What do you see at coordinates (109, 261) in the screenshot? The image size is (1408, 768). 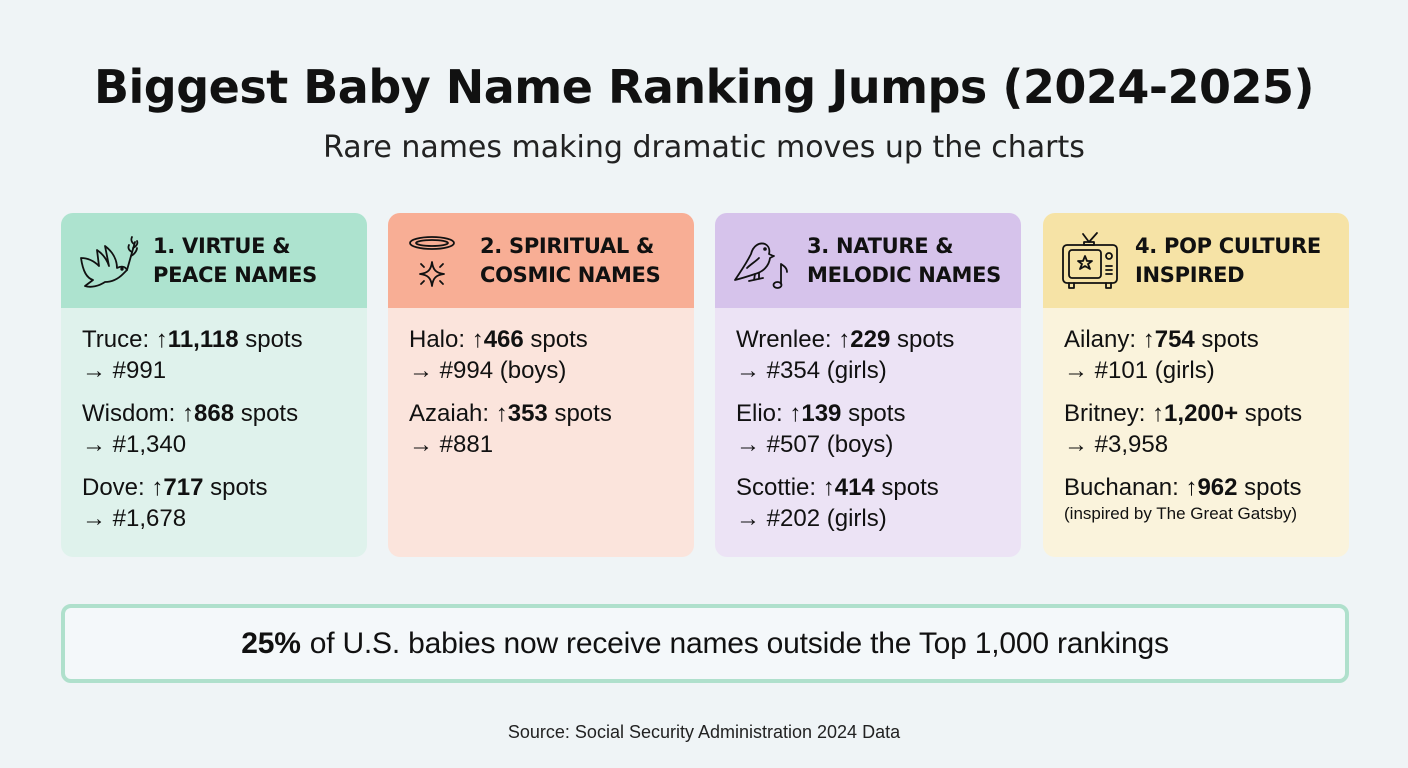 I see `dove-with-olive-branch-icon` at bounding box center [109, 261].